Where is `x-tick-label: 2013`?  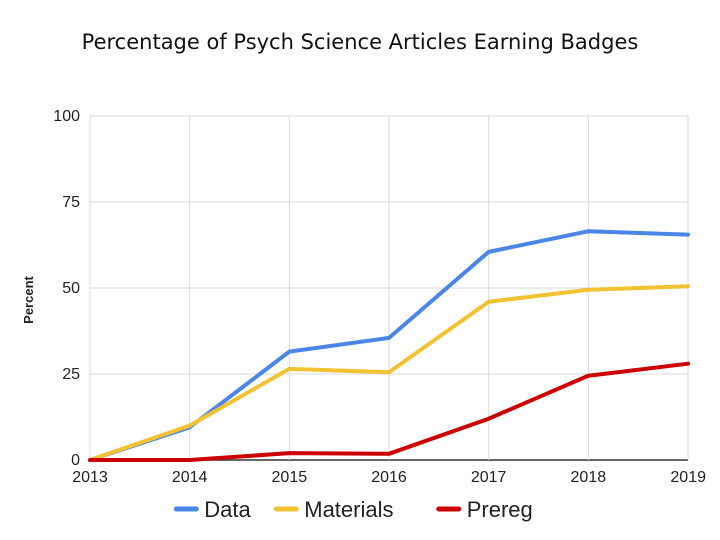 x-tick-label: 2013 is located at coordinates (90, 477).